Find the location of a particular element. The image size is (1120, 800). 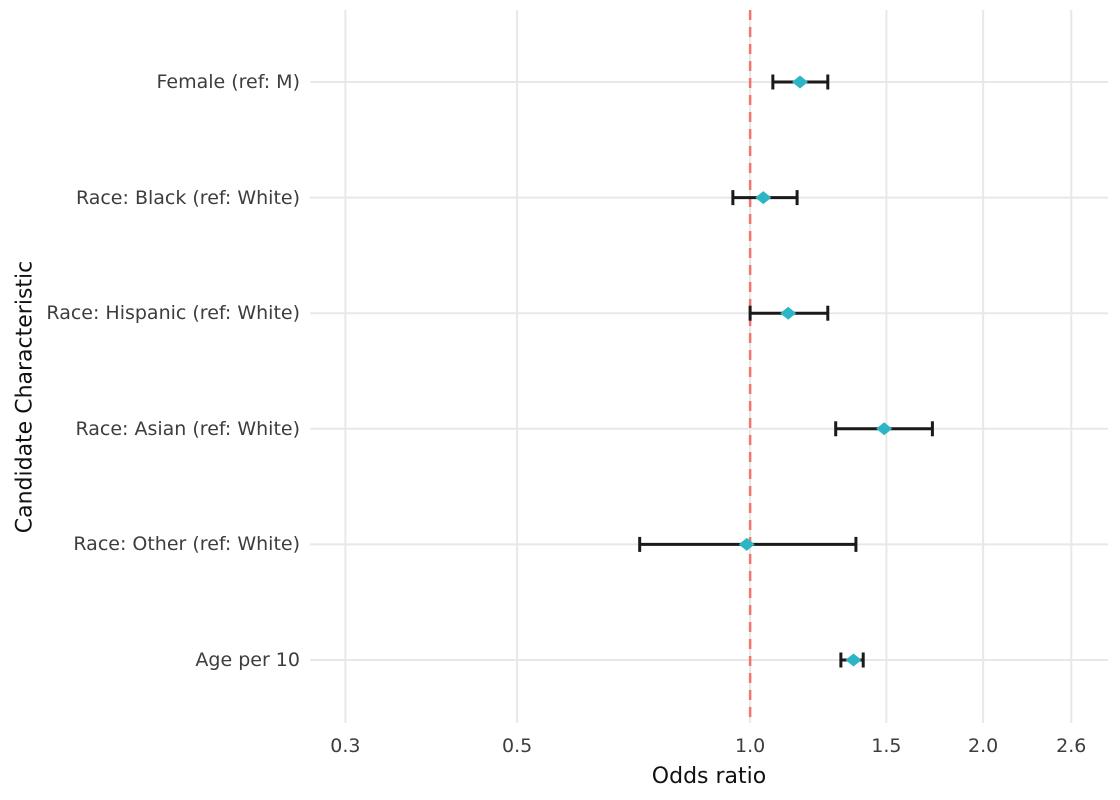

x-tick-label: 2.0 is located at coordinates (983, 746).